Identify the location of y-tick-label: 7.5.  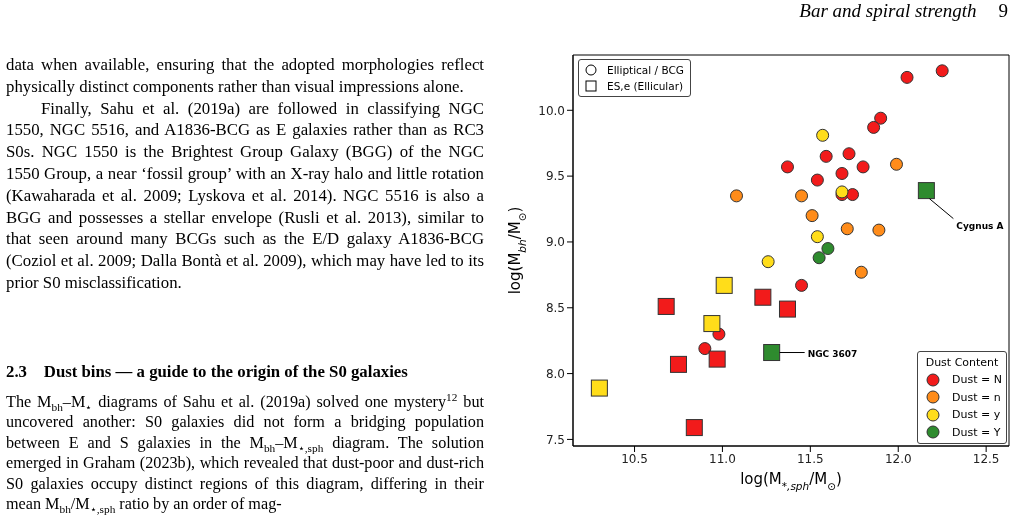
(555, 439).